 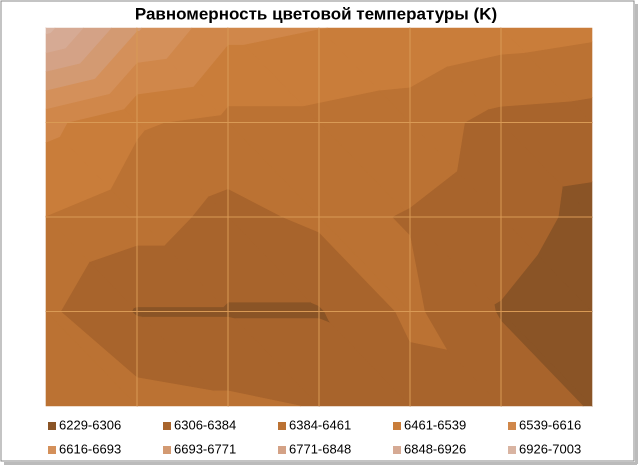 What do you see at coordinates (320, 424) in the screenshot?
I see `legend-label: 6384-6461` at bounding box center [320, 424].